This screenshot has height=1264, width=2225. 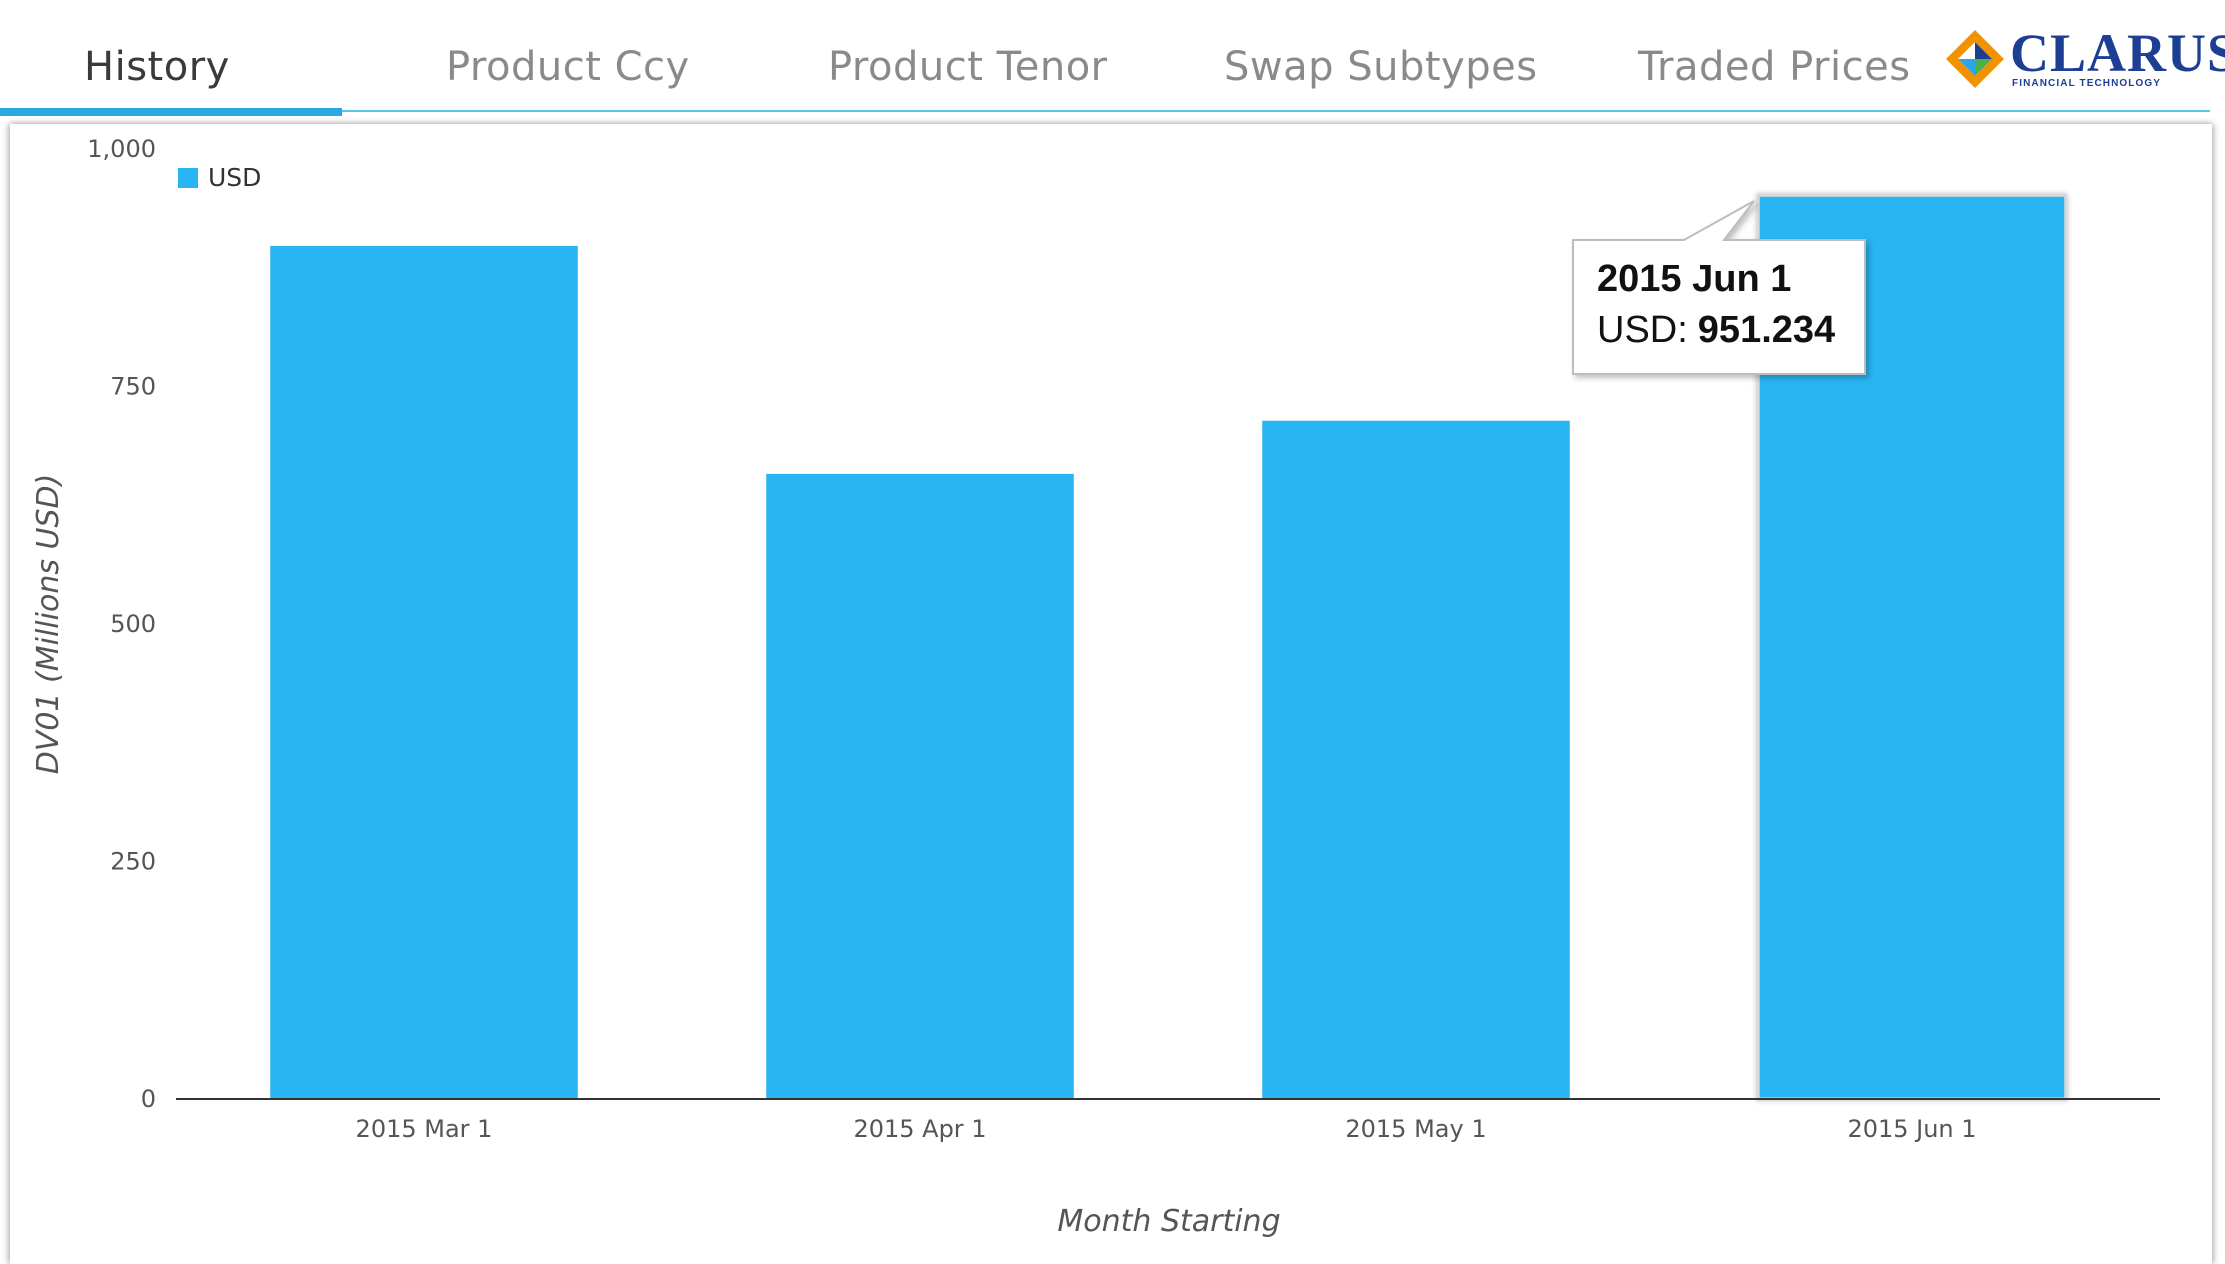 I want to click on x-axis-ticks: 2015 Mar 1 2015 Apr 1 2015 May 1 2015 Jun 1, so click(x=1166, y=1129).